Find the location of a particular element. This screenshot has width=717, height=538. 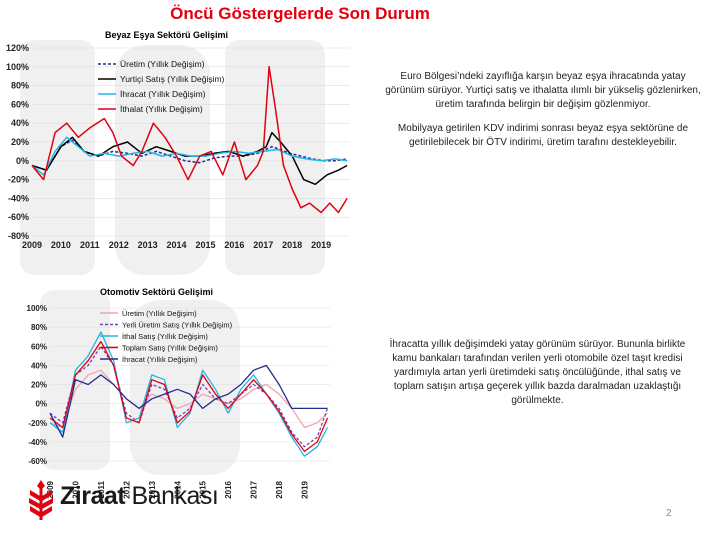

chart1-y-tick: 120% is located at coordinates (17, 48).